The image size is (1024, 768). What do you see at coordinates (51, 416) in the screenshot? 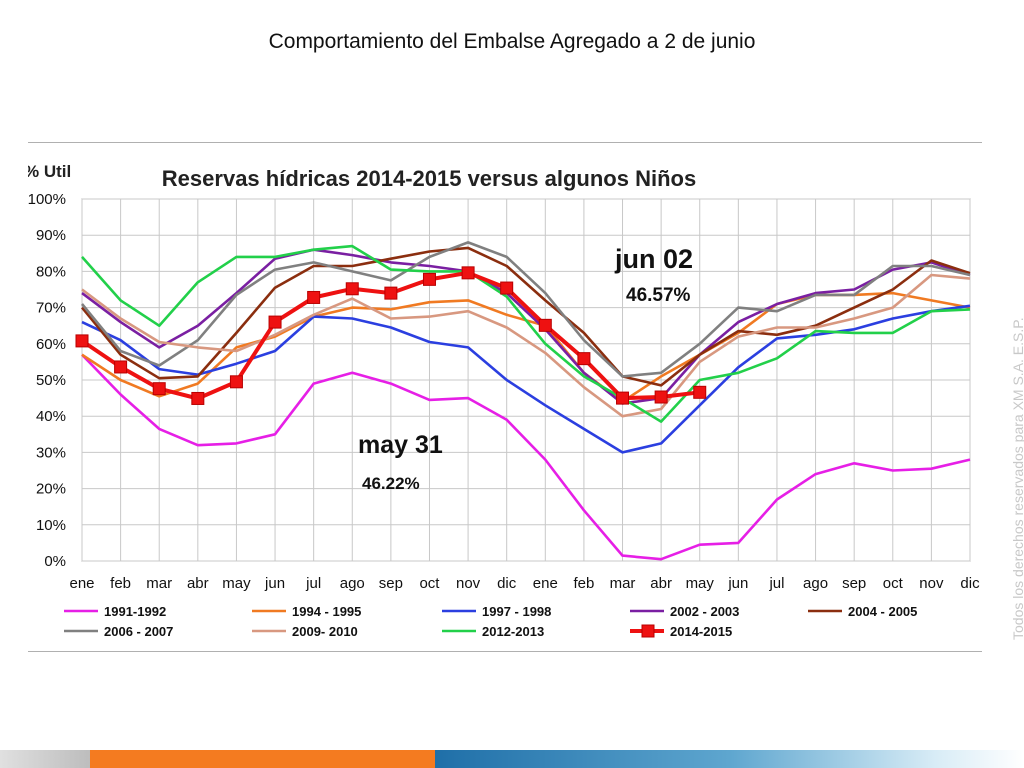
I see `y-tick-label: 40%` at bounding box center [51, 416].